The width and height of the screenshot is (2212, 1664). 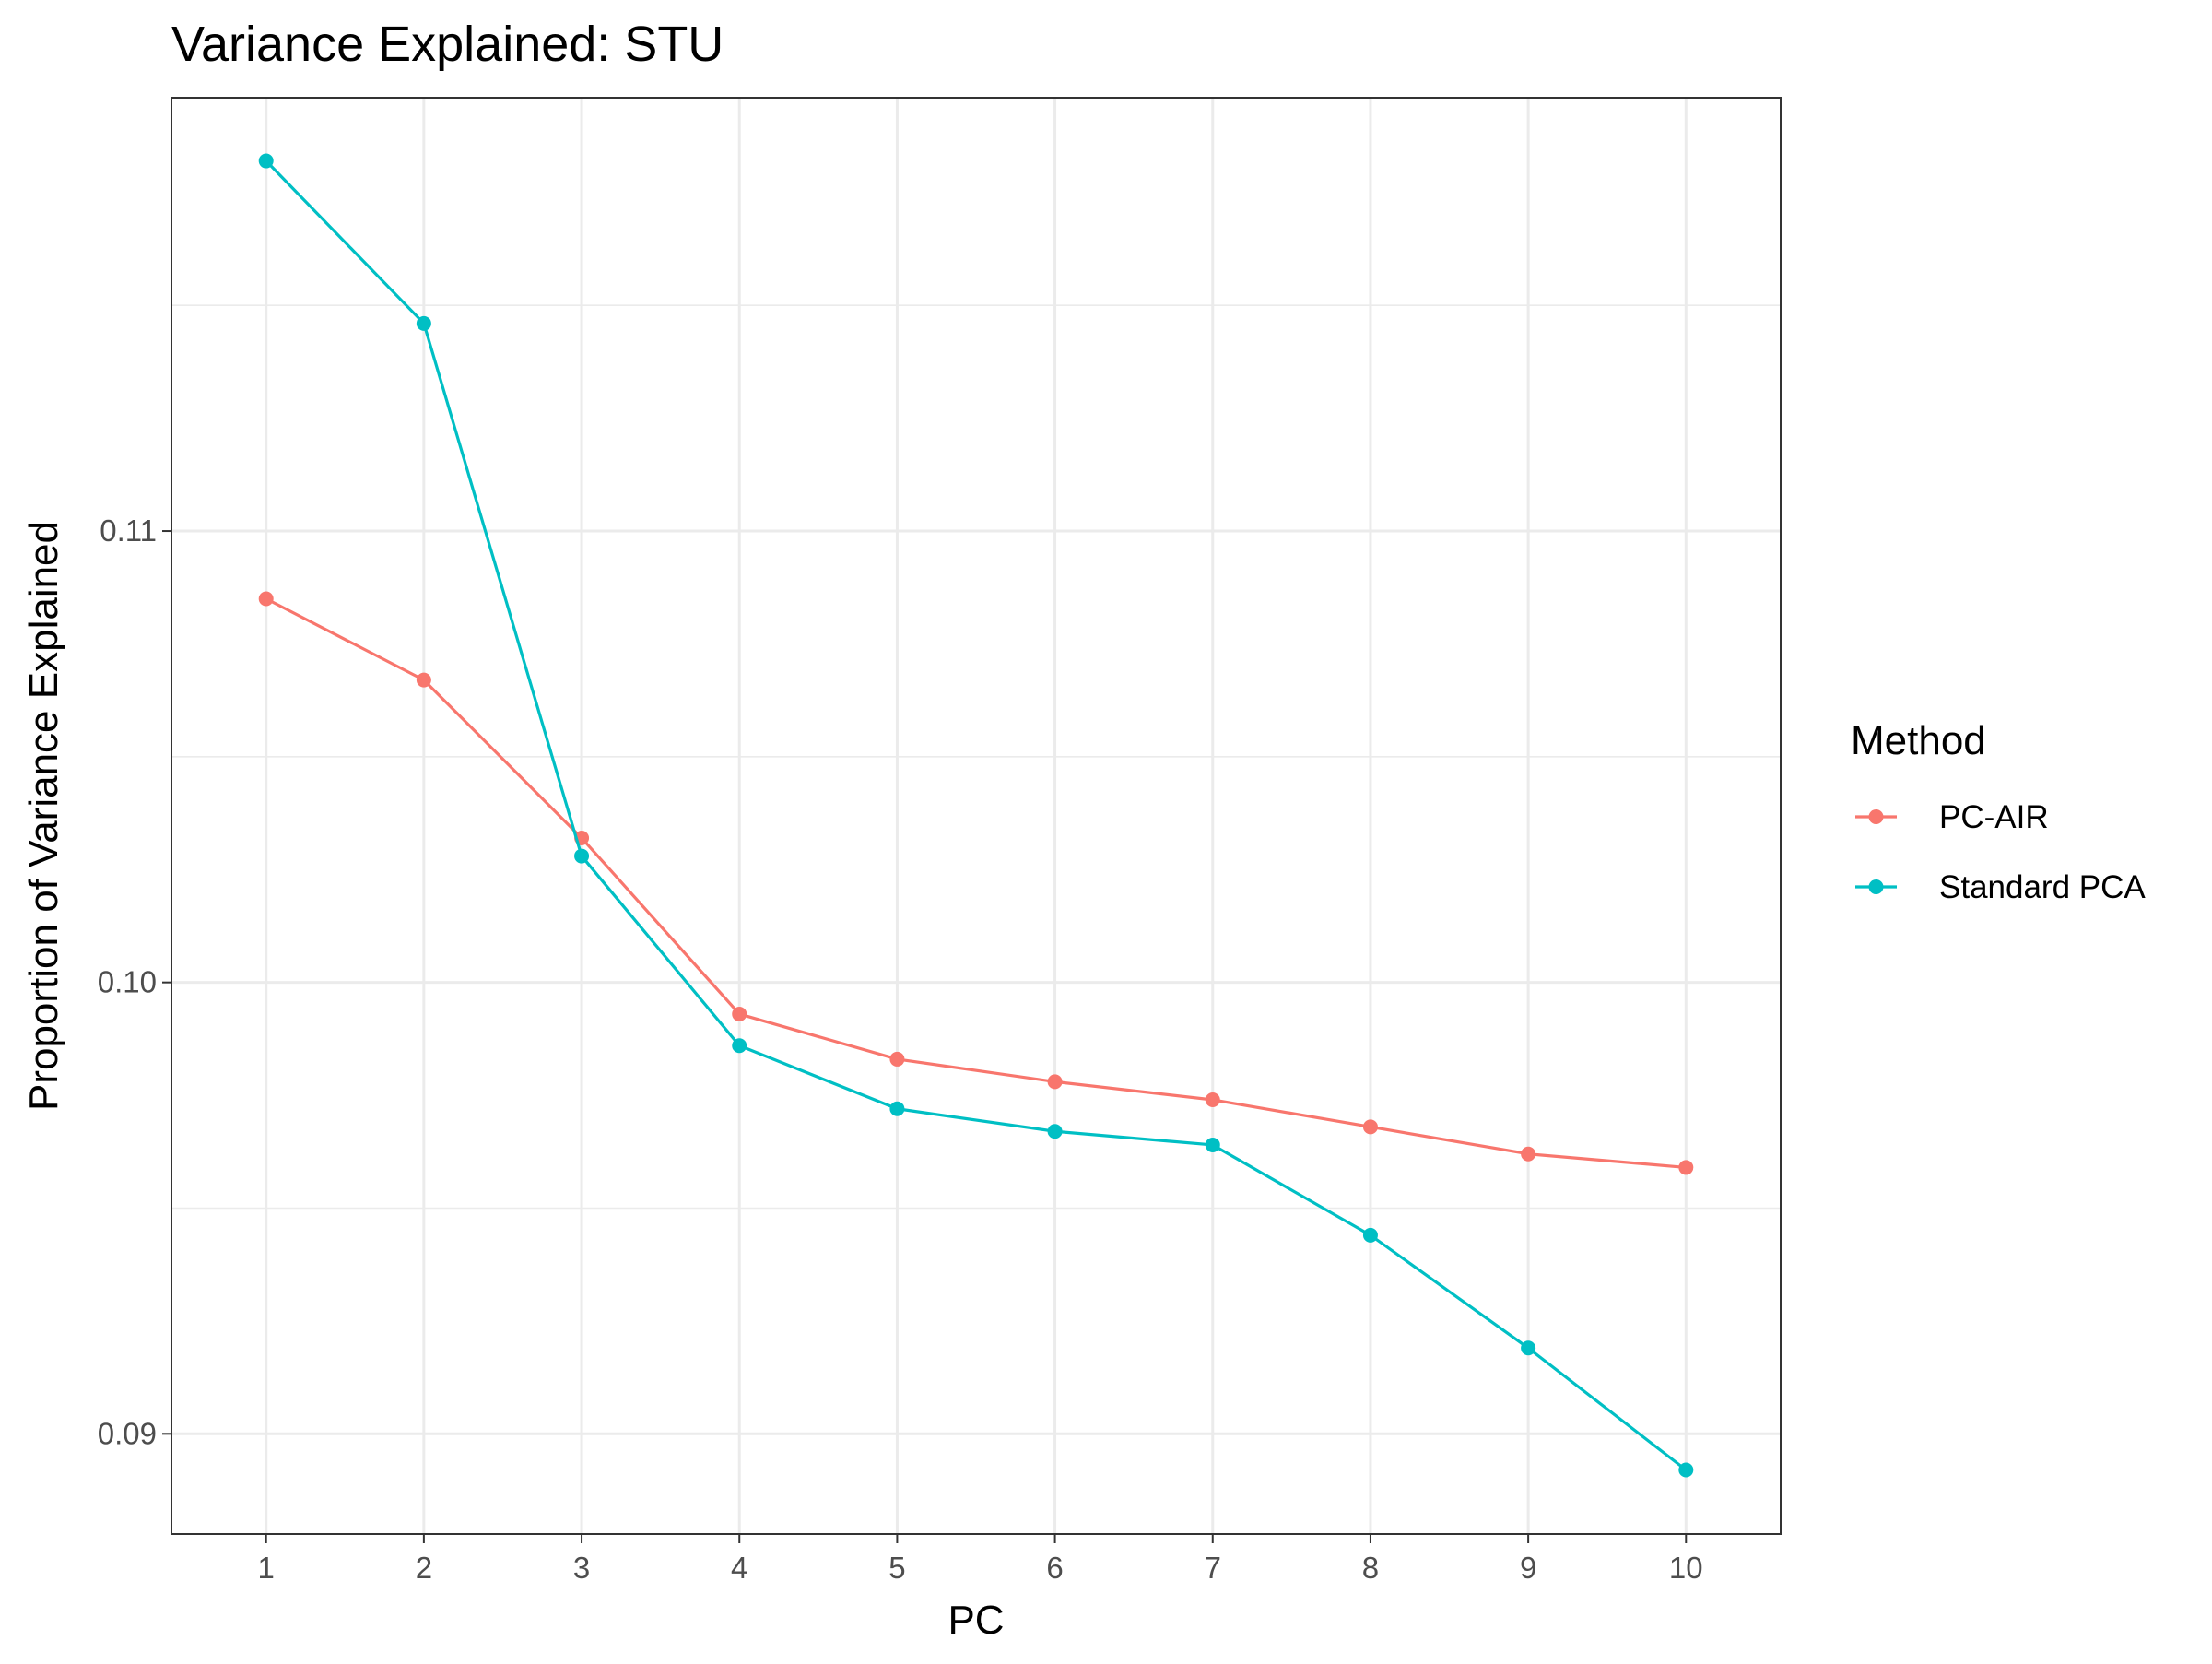 I want to click on legend-title: Method, so click(x=1918, y=740).